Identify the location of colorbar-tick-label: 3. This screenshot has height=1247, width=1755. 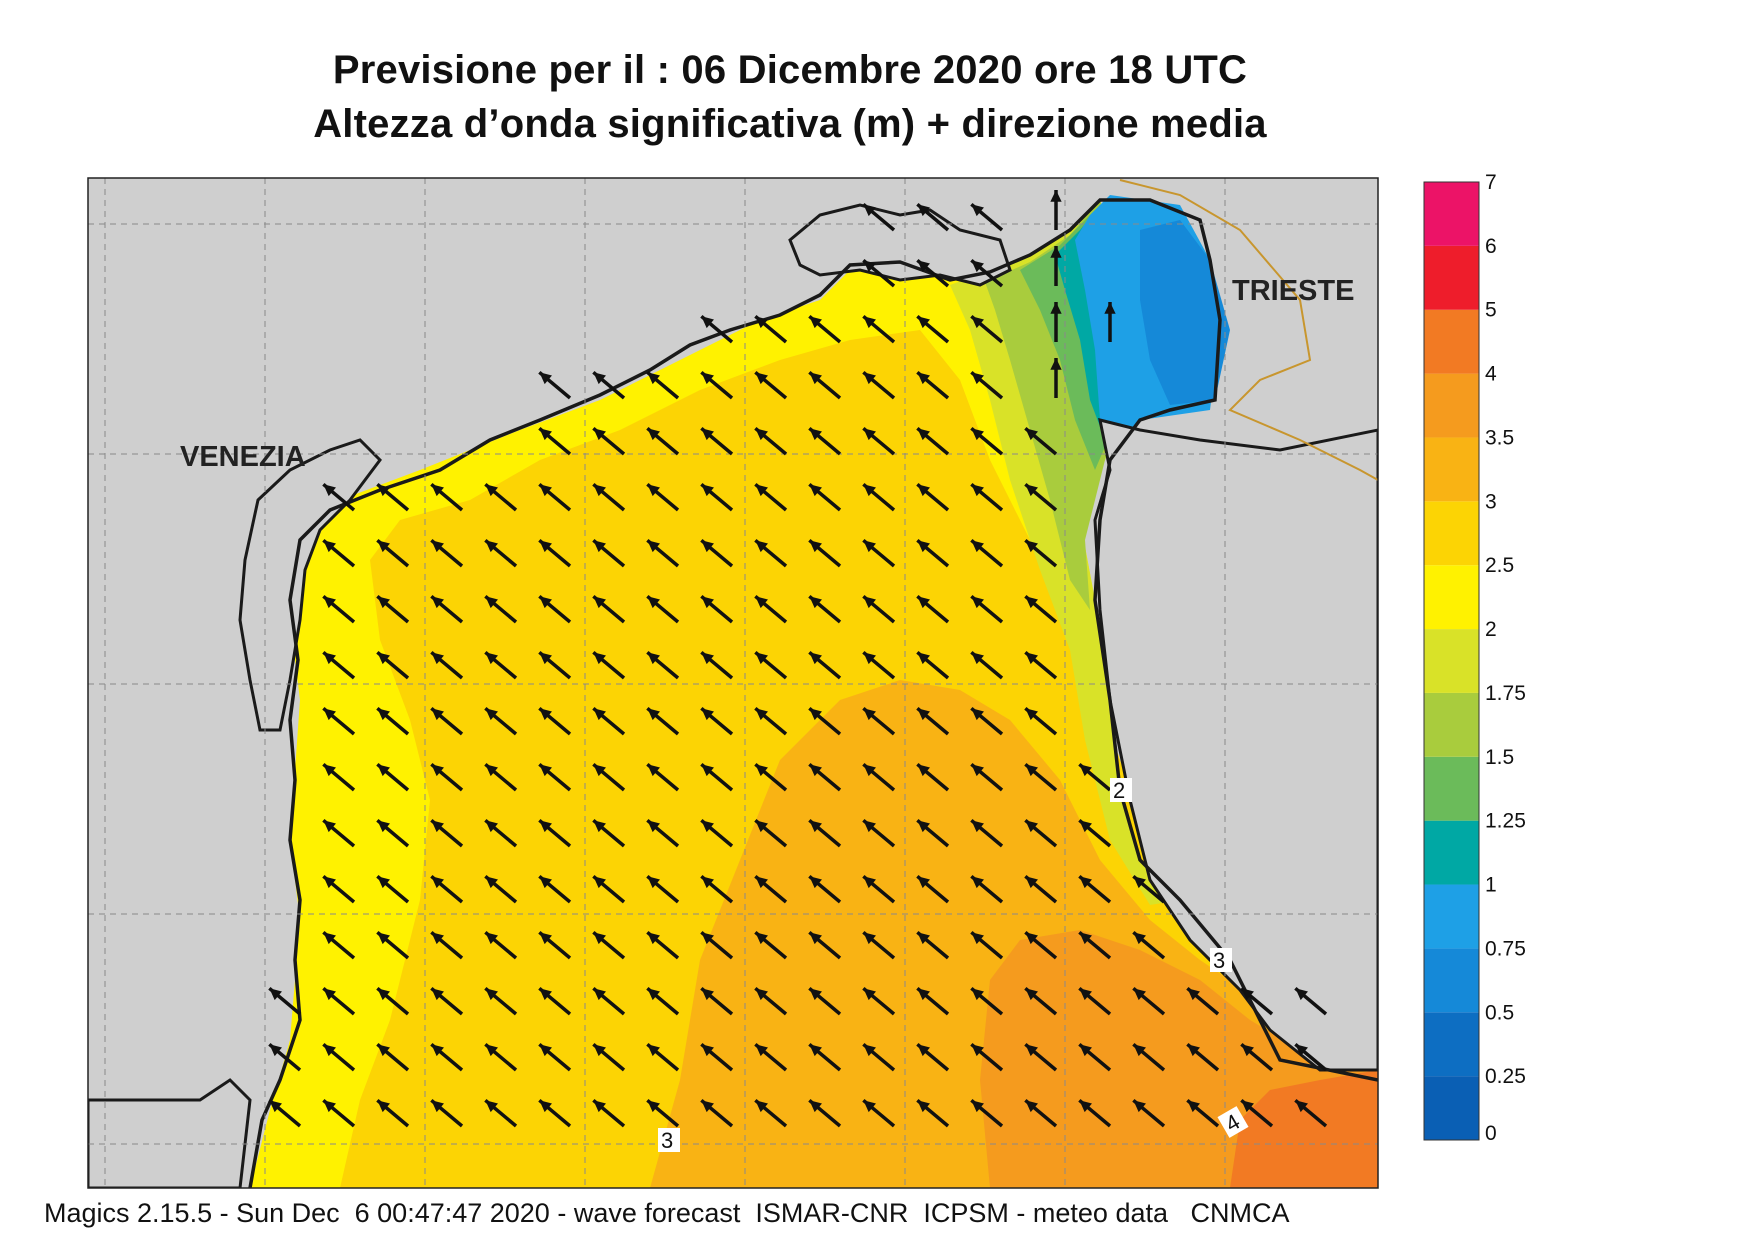
(1491, 501).